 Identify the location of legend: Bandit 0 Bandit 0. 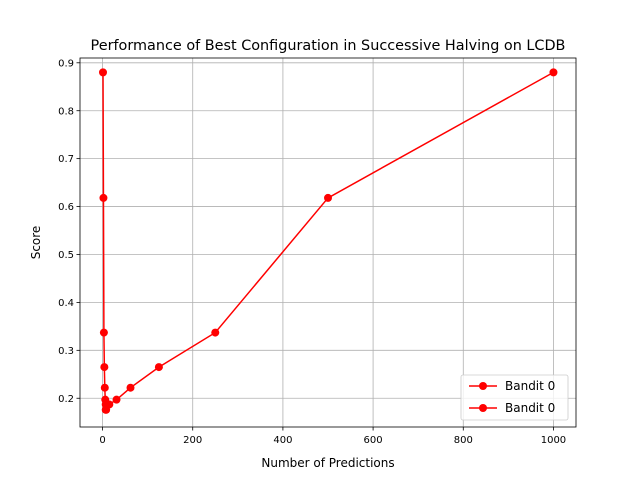
(514, 397).